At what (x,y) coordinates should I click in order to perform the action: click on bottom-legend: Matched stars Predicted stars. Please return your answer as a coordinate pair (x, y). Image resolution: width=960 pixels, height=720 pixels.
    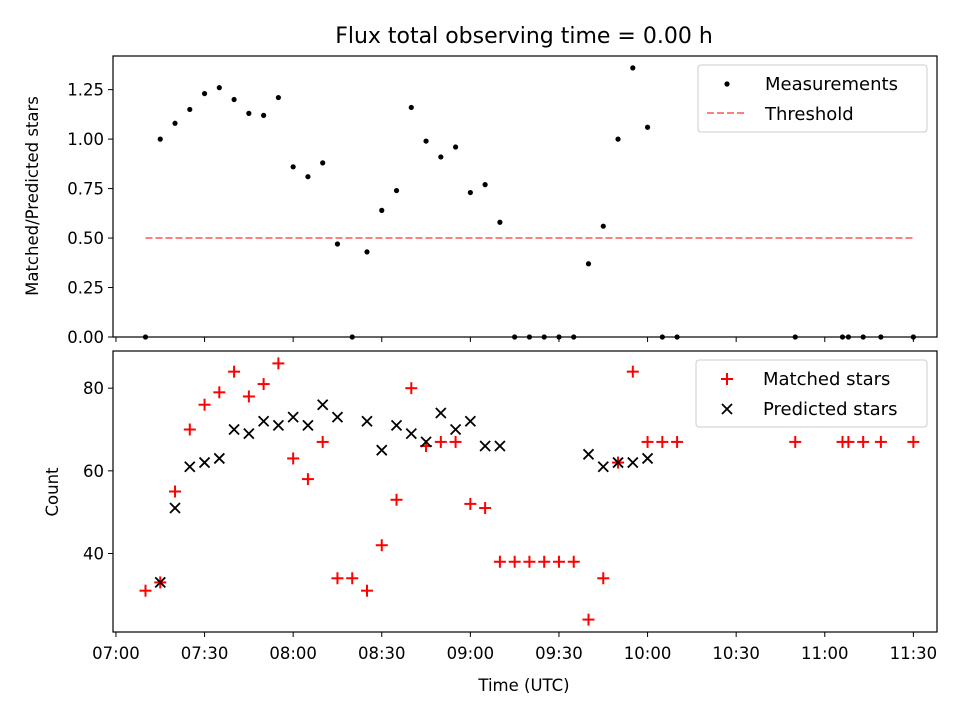
    Looking at the image, I should click on (811, 393).